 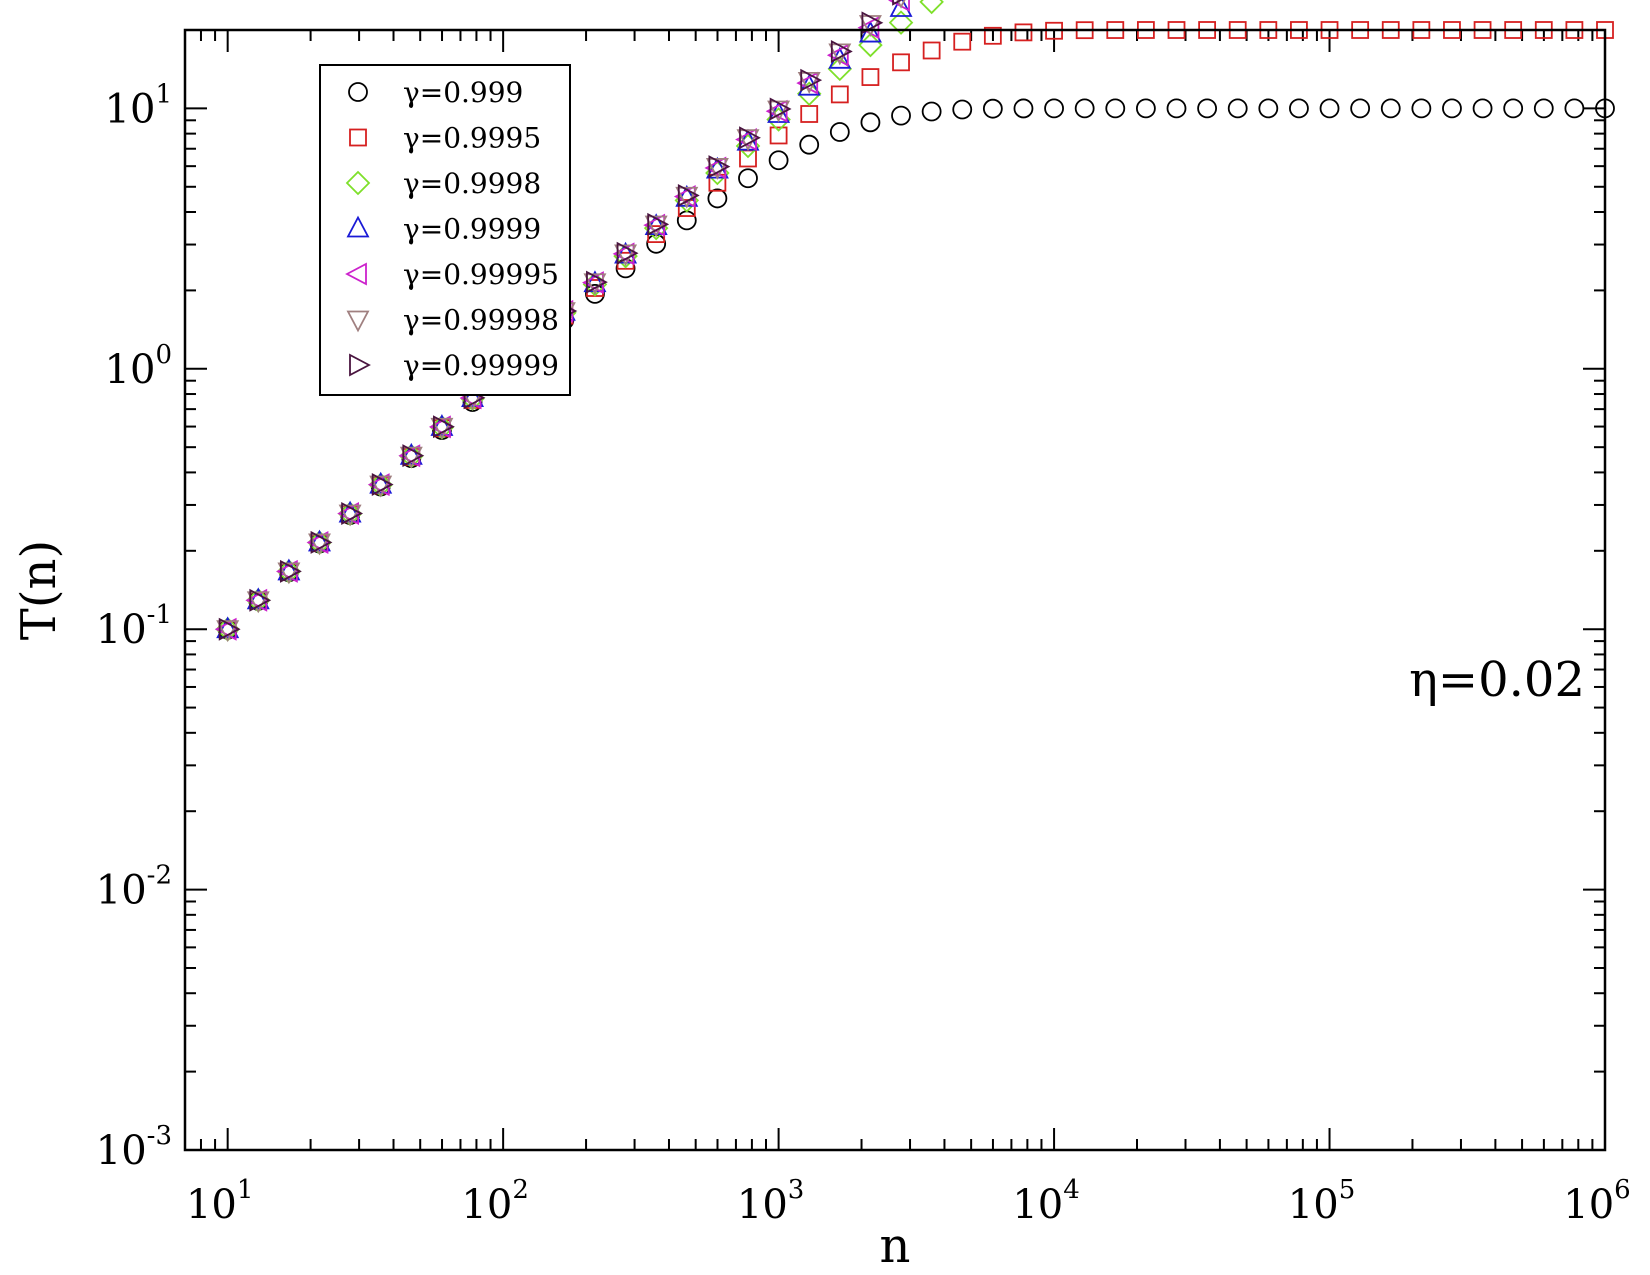 What do you see at coordinates (138, 105) in the screenshot?
I see `y-tick-label: 10¹` at bounding box center [138, 105].